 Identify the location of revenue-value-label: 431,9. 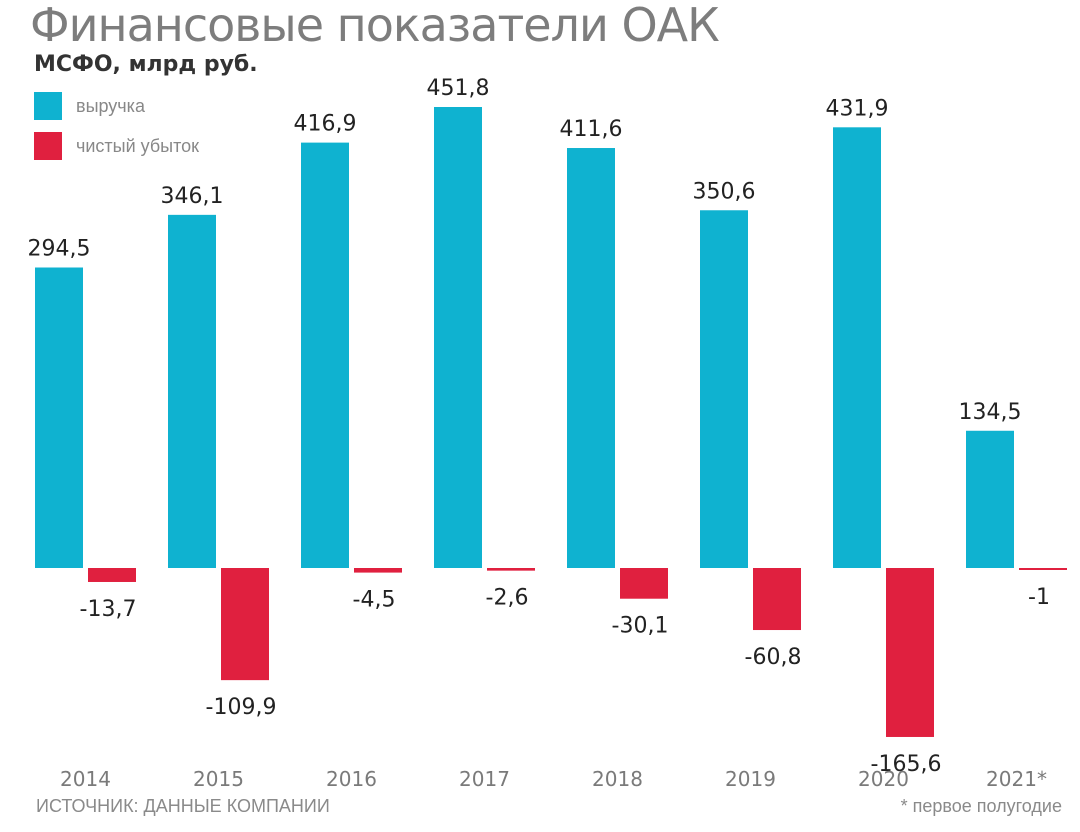
(857, 108).